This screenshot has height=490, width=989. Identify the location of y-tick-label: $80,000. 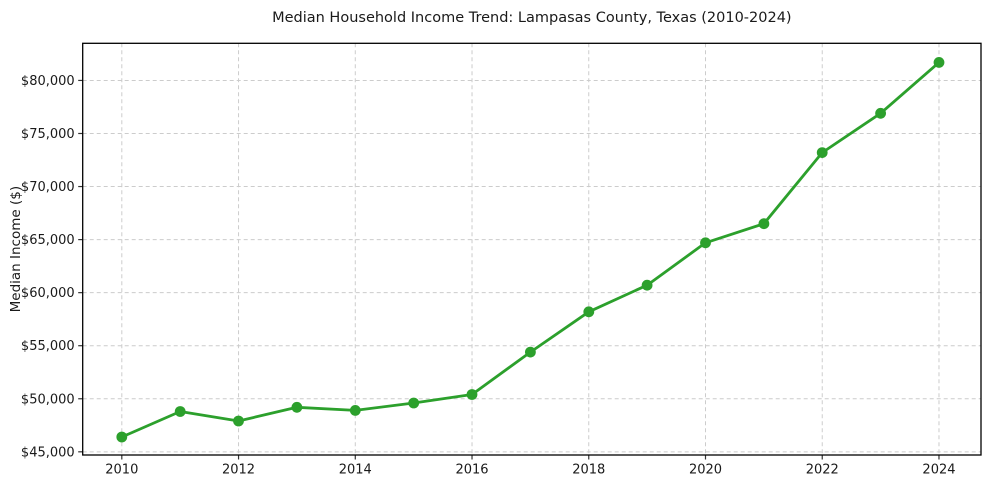
(48, 81).